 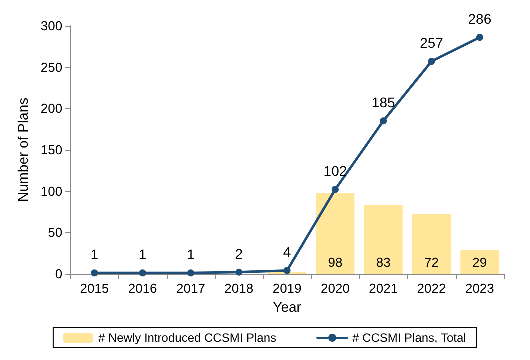 What do you see at coordinates (55, 232) in the screenshot?
I see `y-tick-label: 50` at bounding box center [55, 232].